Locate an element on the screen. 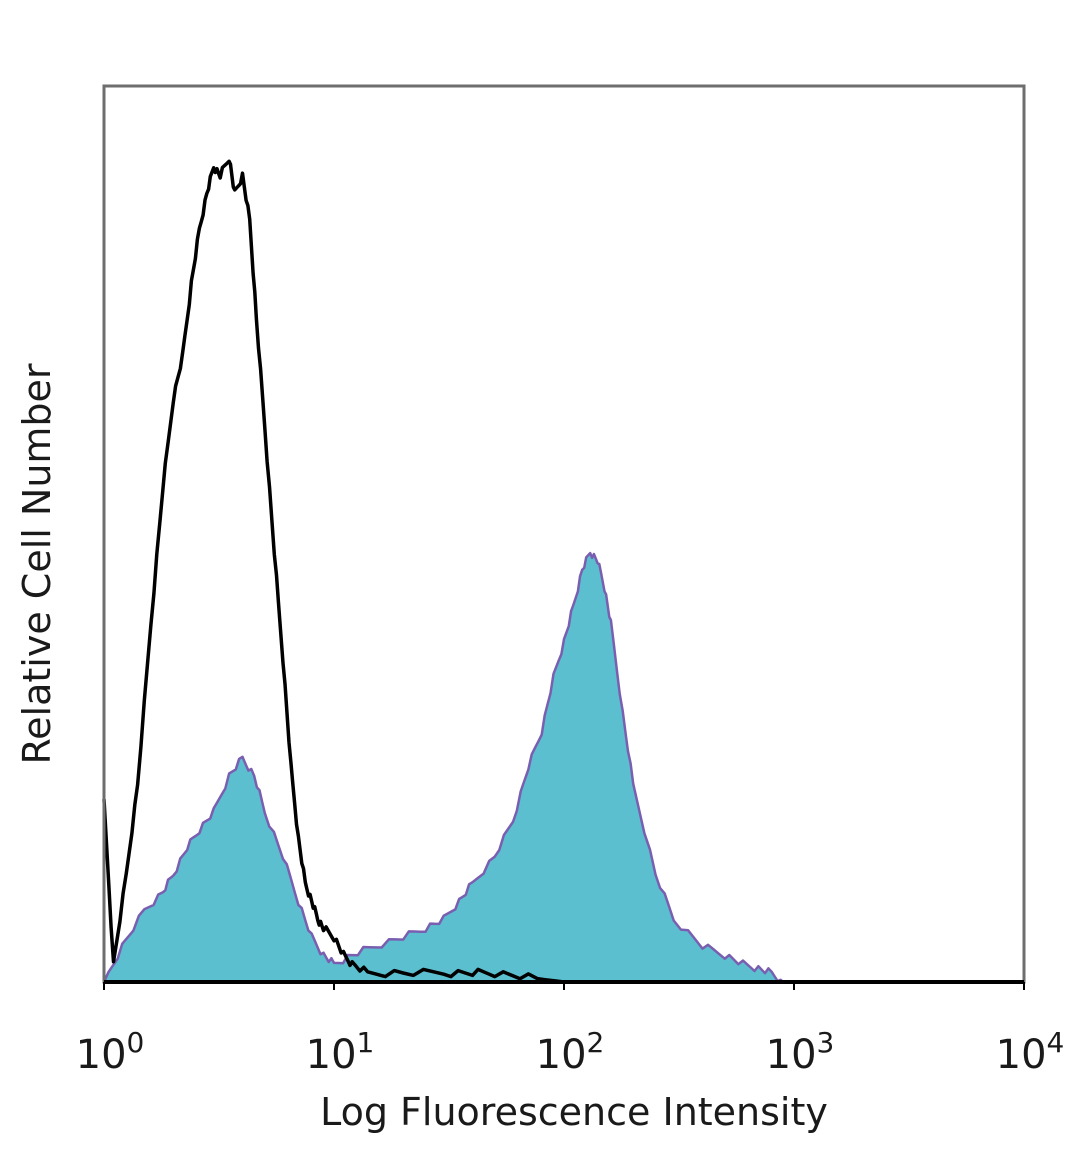 The height and width of the screenshot is (1169, 1080). x-axis-ticks: 100 101 102 103 104 is located at coordinates (570, 1030).